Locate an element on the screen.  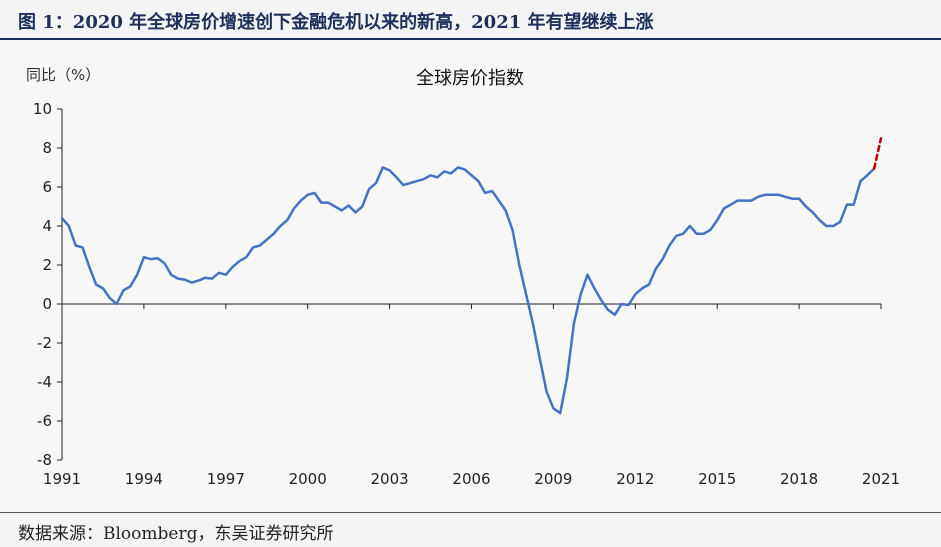
y-tick-label: 10 is located at coordinates (42, 109).